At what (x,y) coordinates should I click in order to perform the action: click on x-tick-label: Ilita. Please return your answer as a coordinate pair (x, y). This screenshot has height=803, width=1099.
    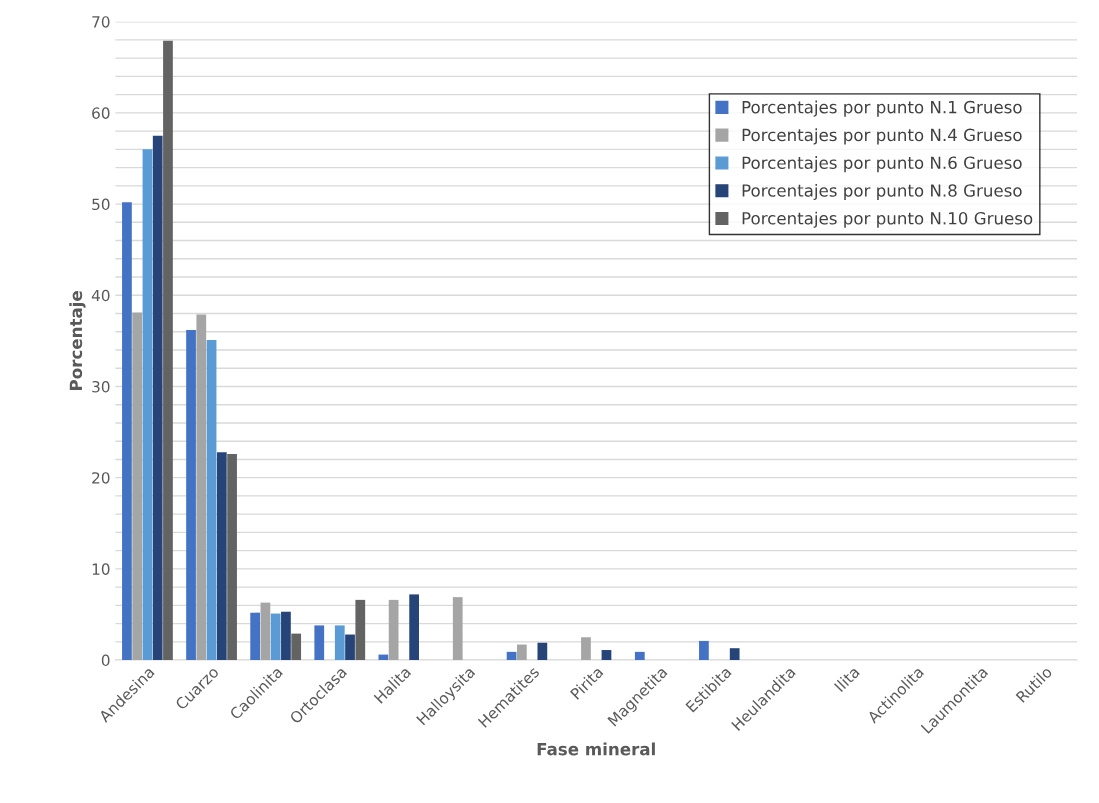
    Looking at the image, I should click on (847, 679).